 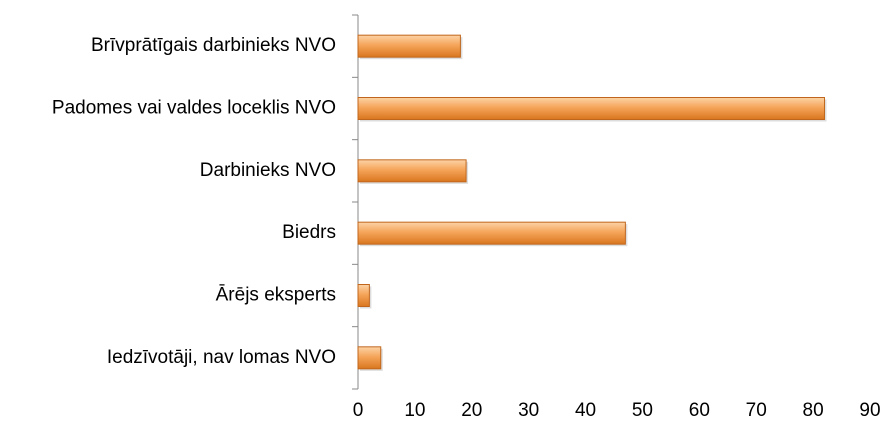 What do you see at coordinates (221, 357) in the screenshot?
I see `y-tick-label: Iedzīvotāji, nav lomas NVO` at bounding box center [221, 357].